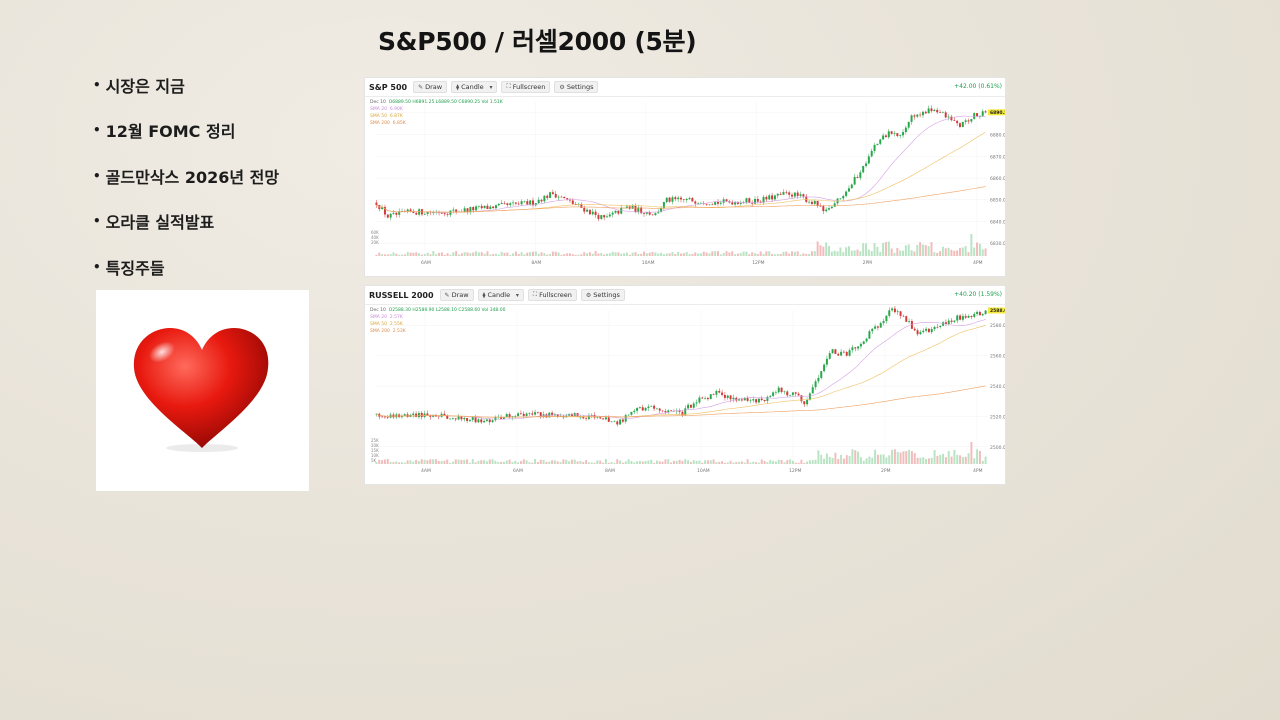 The height and width of the screenshot is (720, 1280). I want to click on x-tick-label: 8AM, so click(536, 263).